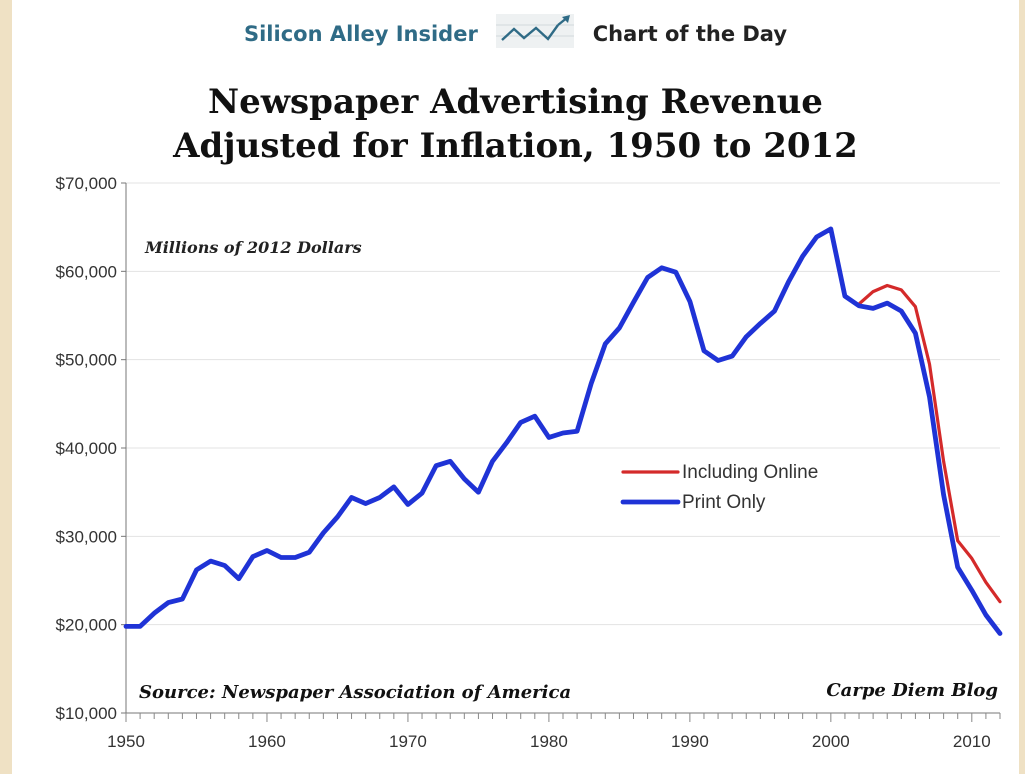 The height and width of the screenshot is (774, 1025). I want to click on section-label: Chart of the Day, so click(690, 33).